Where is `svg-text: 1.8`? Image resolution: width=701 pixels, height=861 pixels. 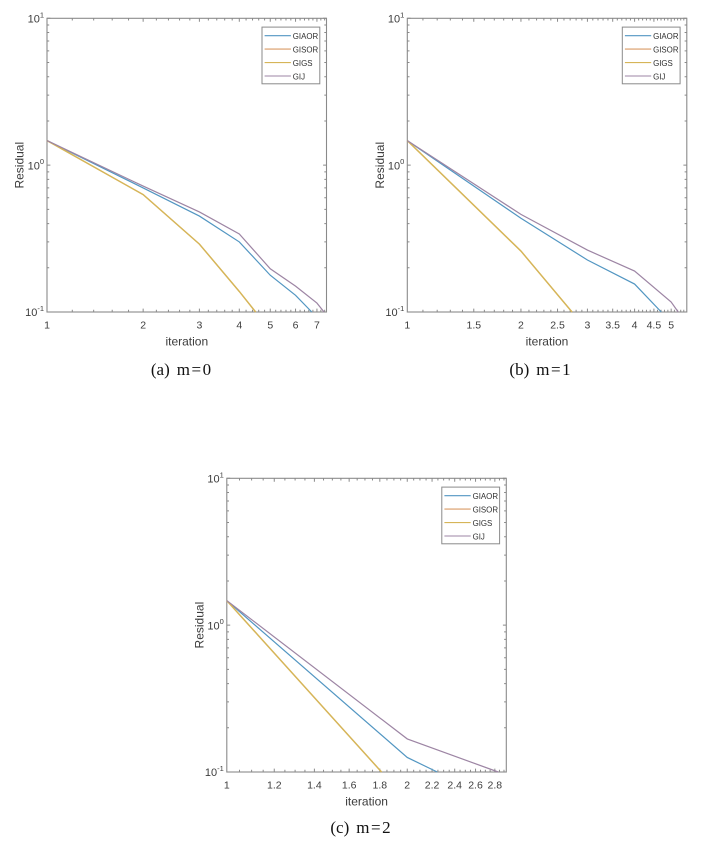 svg-text: 1.8 is located at coordinates (379, 785).